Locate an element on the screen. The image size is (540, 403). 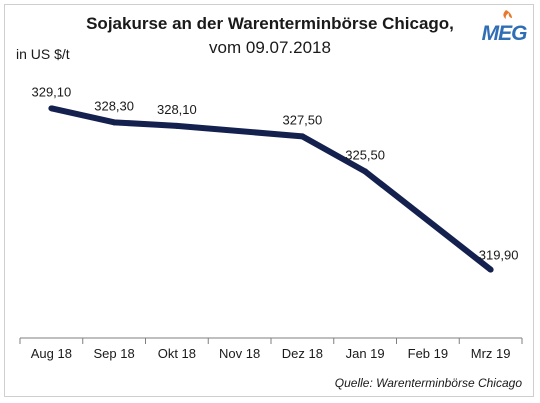
x-tick-label: Okt 18 is located at coordinates (177, 353).